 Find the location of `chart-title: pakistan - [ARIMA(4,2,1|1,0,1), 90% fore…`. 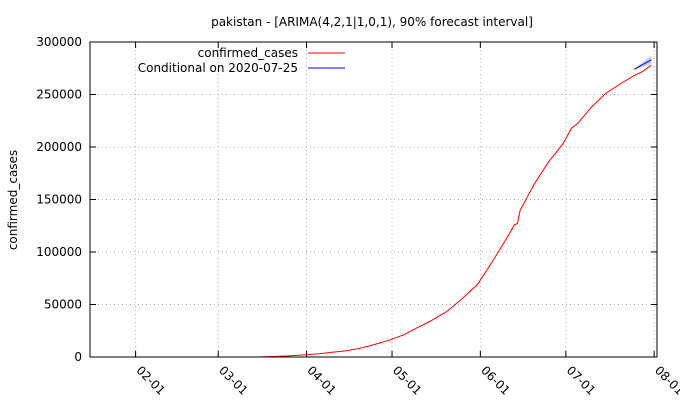

chart-title: pakistan - [ARIMA(4,2,1|1,0,1), 90% fore… is located at coordinates (372, 22).